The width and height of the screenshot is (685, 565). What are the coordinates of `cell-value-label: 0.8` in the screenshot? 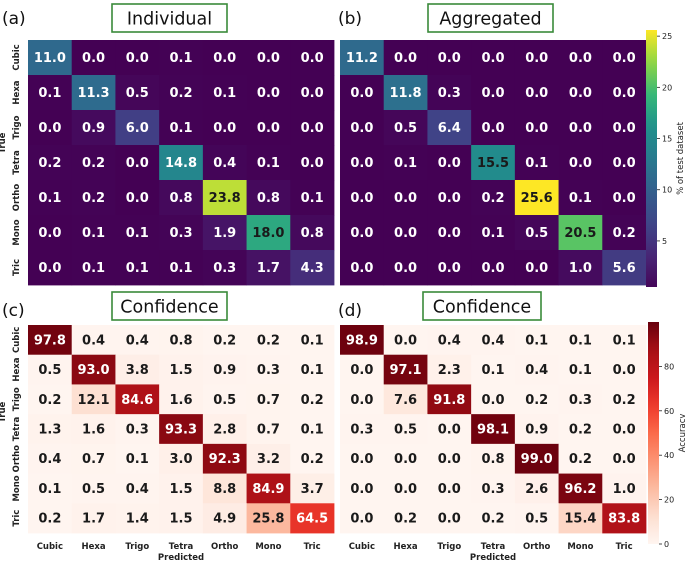 It's located at (268, 198).